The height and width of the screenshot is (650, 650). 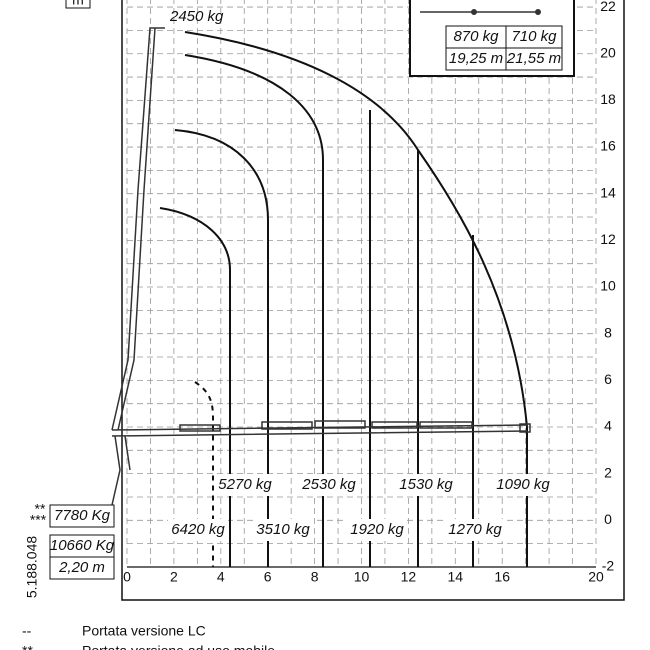 What do you see at coordinates (608, 426) in the screenshot?
I see `y-tick-label: 4` at bounding box center [608, 426].